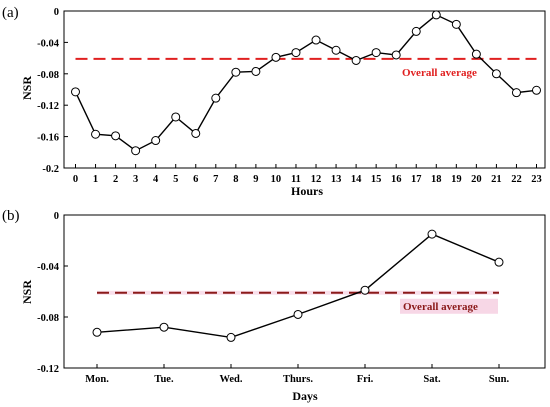 Image resolution: width=550 pixels, height=407 pixels. What do you see at coordinates (456, 179) in the screenshot?
I see `panel-a-x-tick-label: 19` at bounding box center [456, 179].